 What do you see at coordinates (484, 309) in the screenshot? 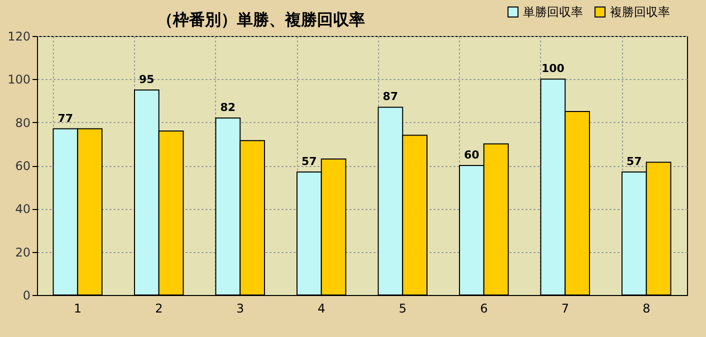
I see `x-tick-label: 6` at bounding box center [484, 309].